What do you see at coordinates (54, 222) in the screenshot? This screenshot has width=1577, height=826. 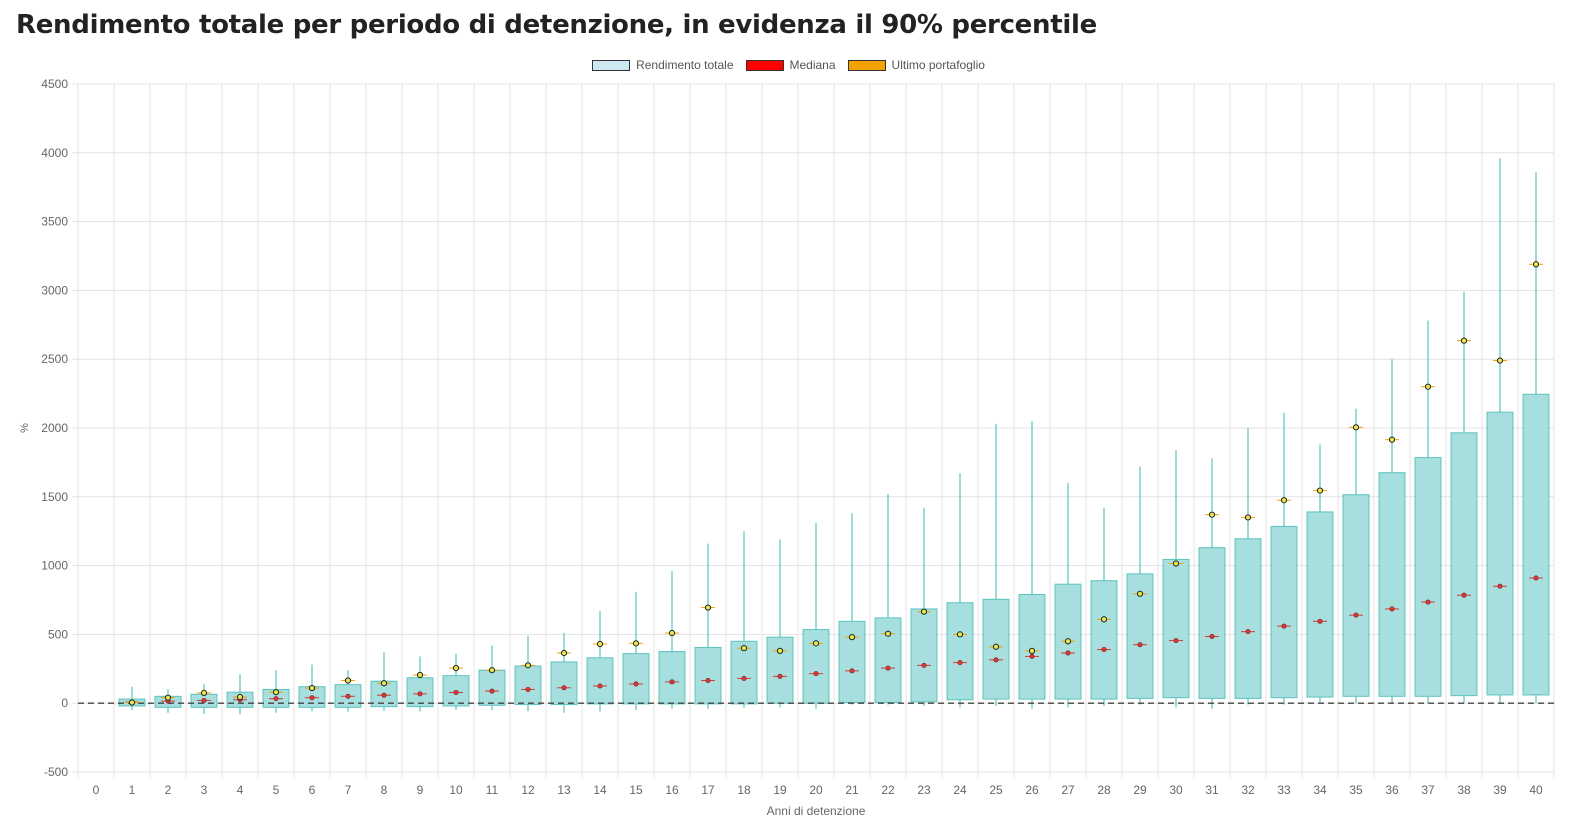 I see `y-tick-label: 3500` at bounding box center [54, 222].